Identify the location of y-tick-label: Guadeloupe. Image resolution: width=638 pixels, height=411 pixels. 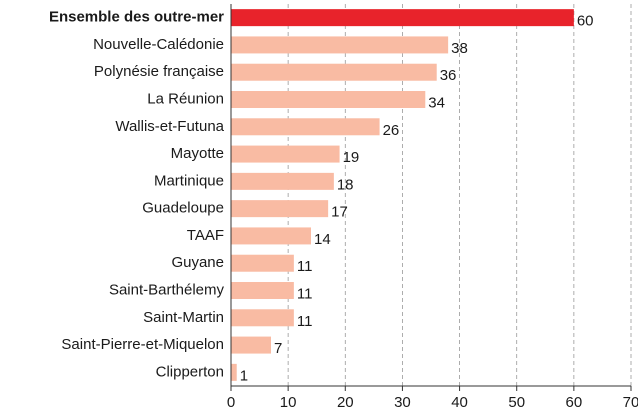
(183, 208).